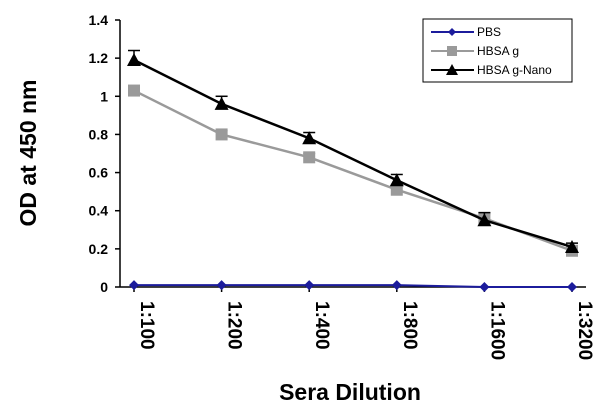  What do you see at coordinates (234, 325) in the screenshot?
I see `x-tick-label: 1:200` at bounding box center [234, 325].